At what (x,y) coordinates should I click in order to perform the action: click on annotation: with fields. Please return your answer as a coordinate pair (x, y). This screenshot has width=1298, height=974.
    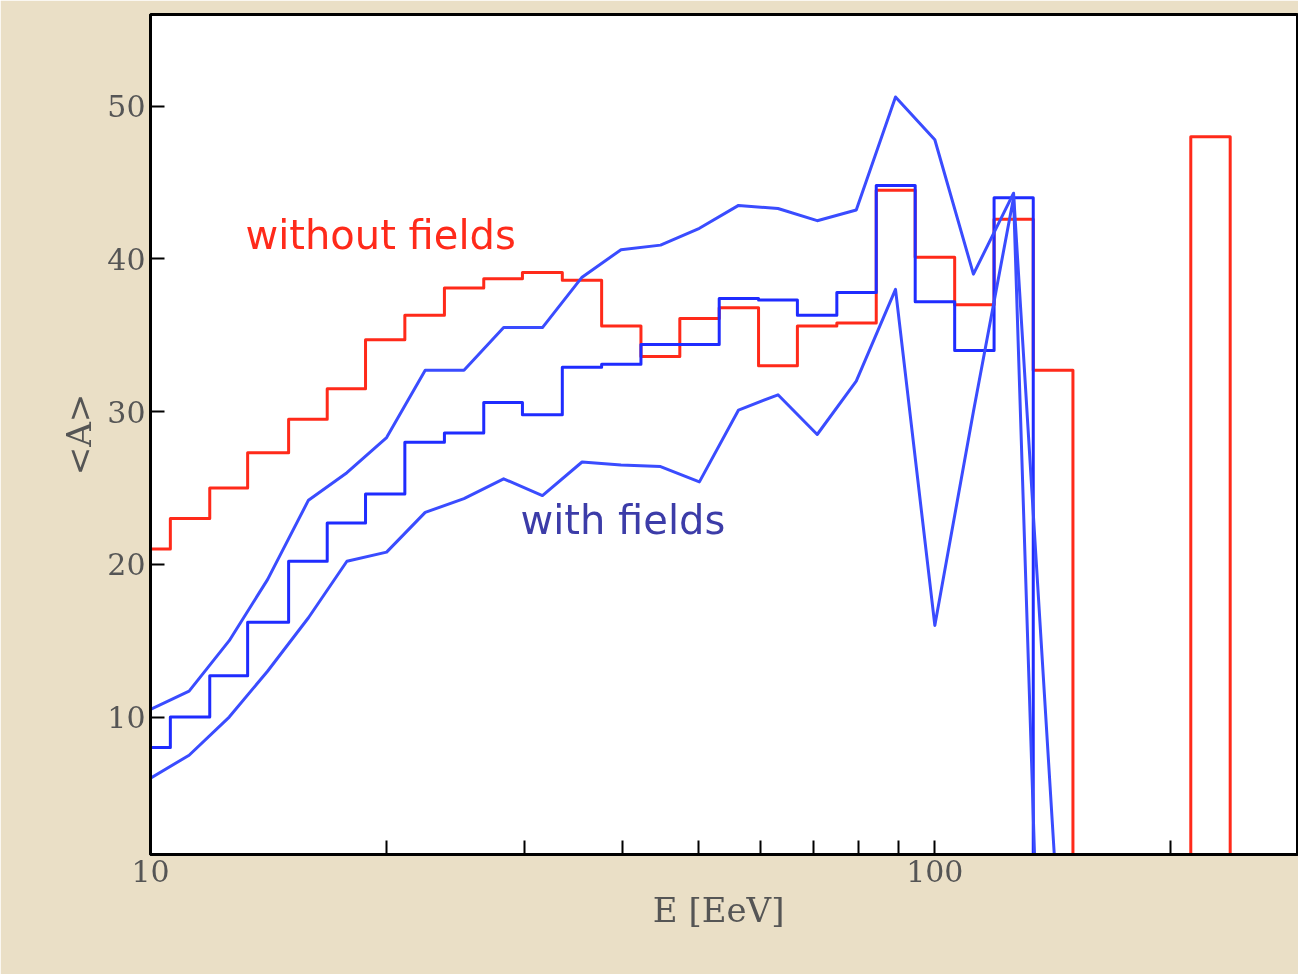
    Looking at the image, I should click on (623, 519).